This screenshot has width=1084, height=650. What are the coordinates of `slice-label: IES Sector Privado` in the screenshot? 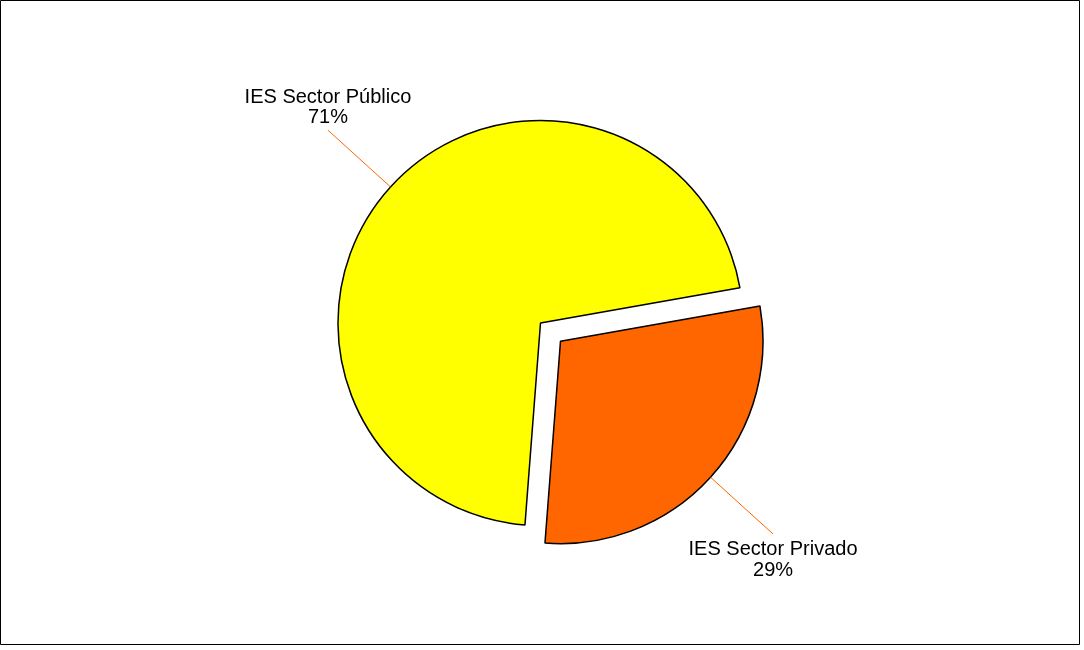 It's located at (773, 548).